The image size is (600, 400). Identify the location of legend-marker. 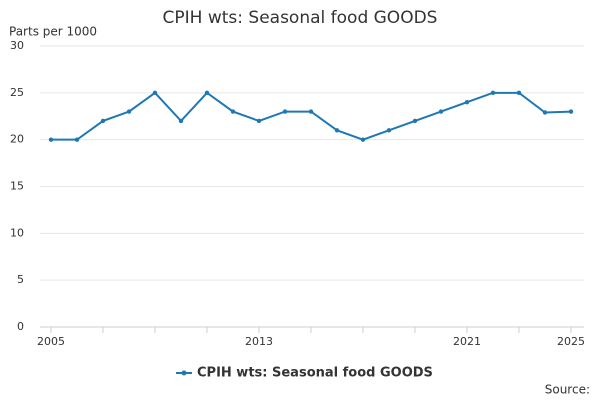
(184, 373).